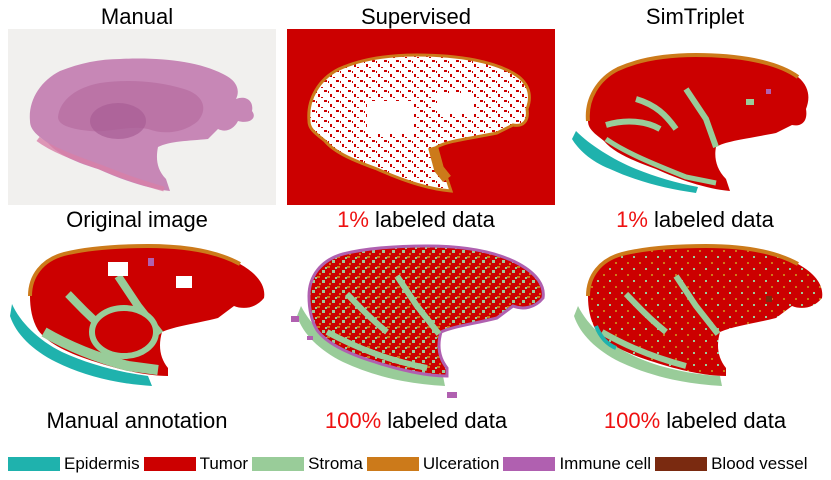 The image size is (831, 480). I want to click on legend-item-stroma: Stroma, so click(307, 464).